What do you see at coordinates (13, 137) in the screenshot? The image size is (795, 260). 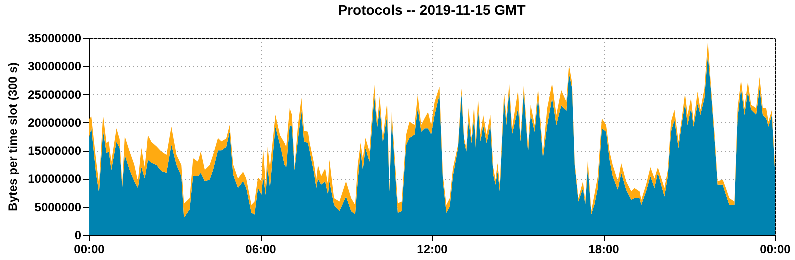 I see `y-axis-title: Bytes per time slot (300 s)` at bounding box center [13, 137].